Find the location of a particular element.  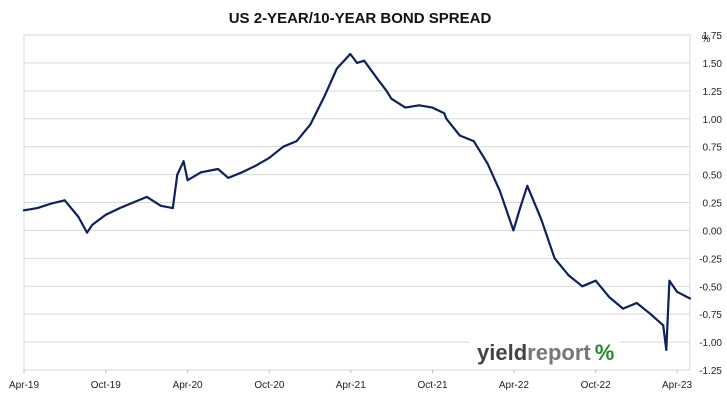

x-tick-label: Oct-20 is located at coordinates (269, 385).